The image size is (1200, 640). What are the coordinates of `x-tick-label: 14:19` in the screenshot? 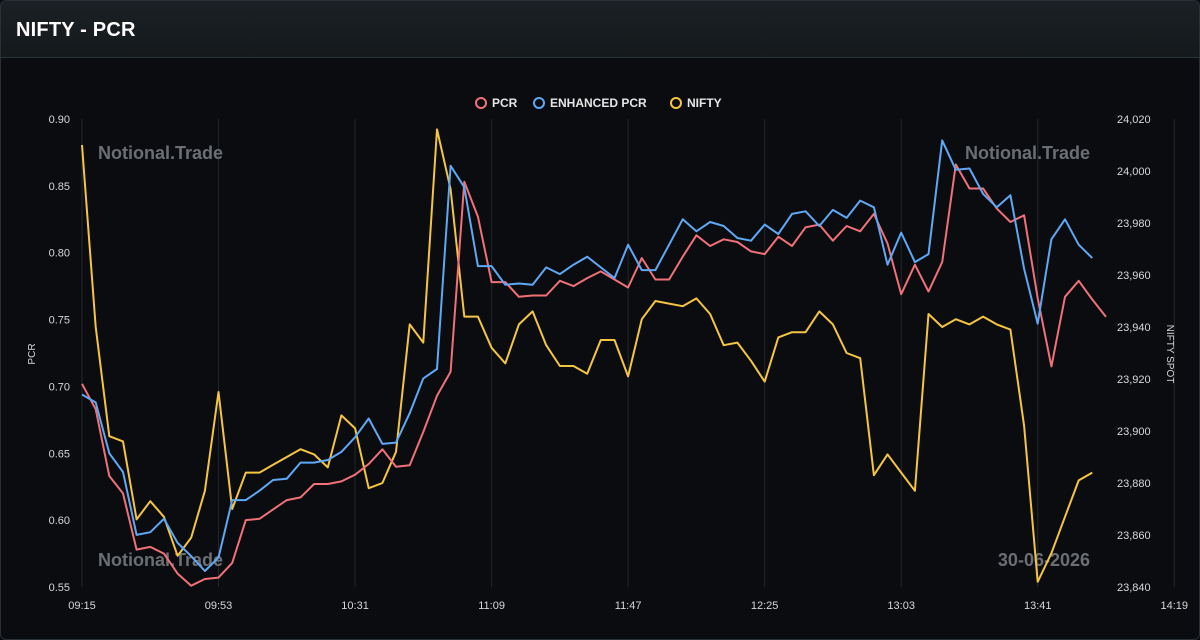 It's located at (1175, 606).